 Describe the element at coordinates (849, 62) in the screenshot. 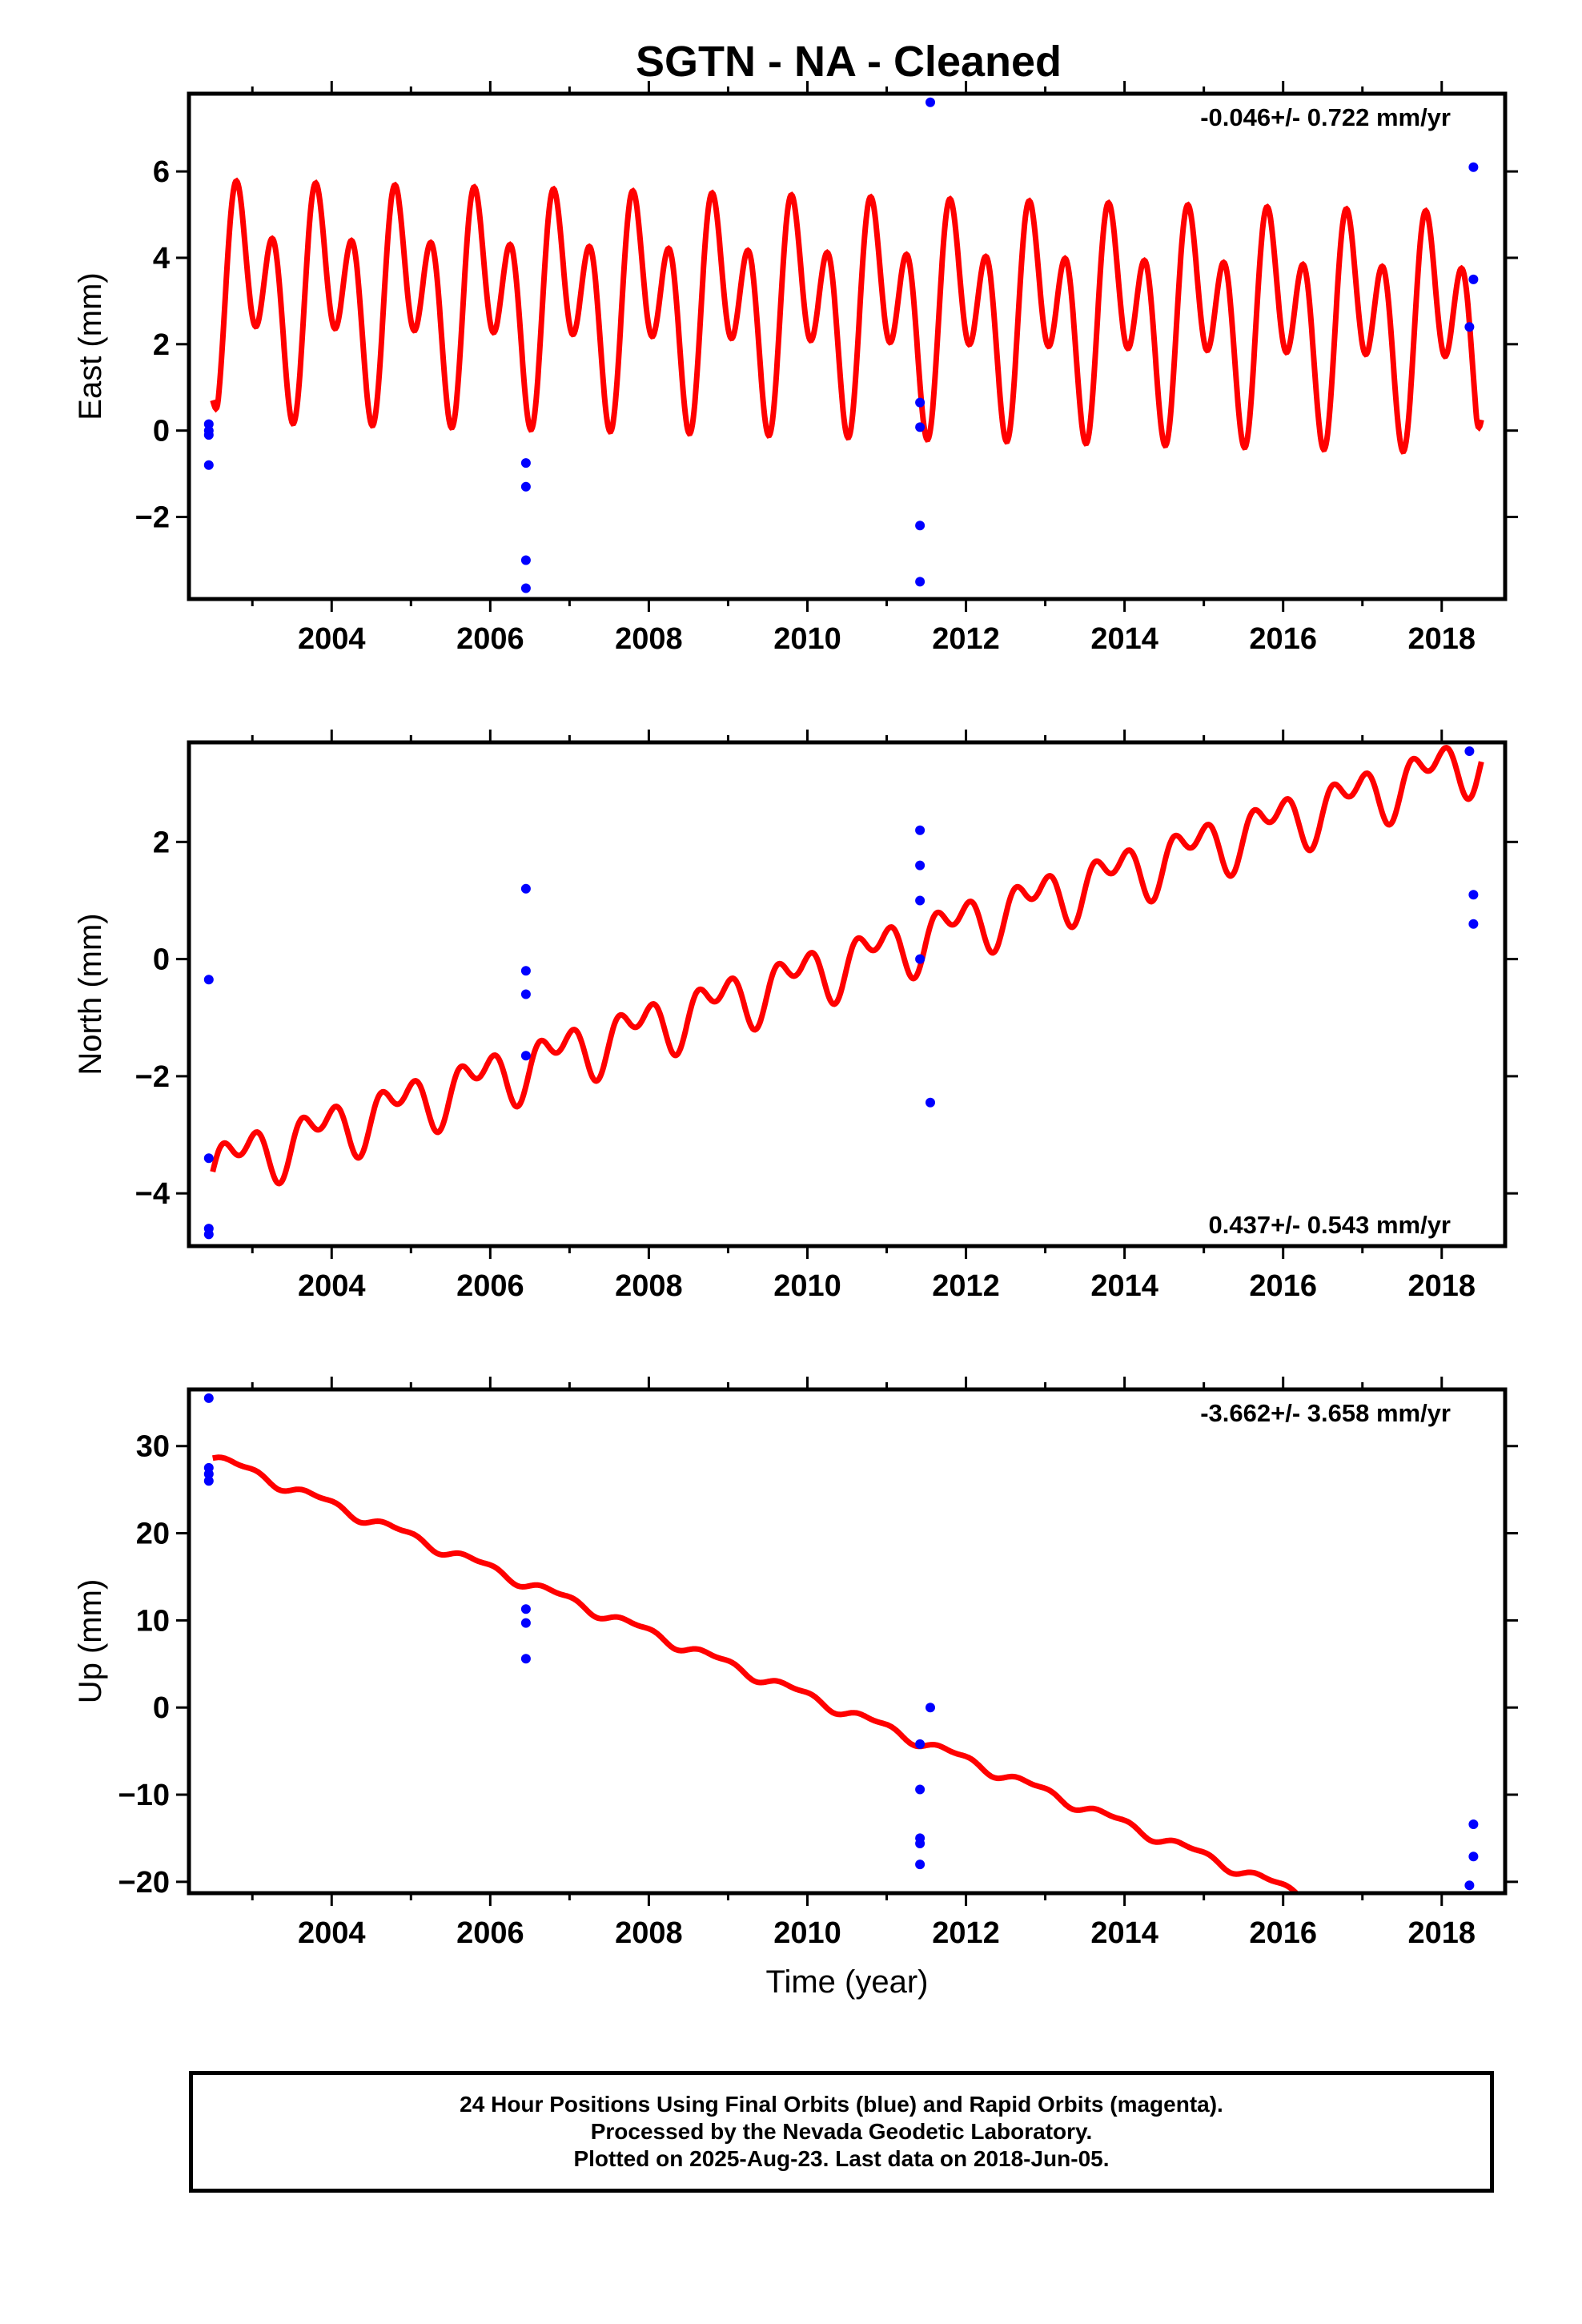

I see `chart-title: SGTN - NA - Cleaned` at that location.